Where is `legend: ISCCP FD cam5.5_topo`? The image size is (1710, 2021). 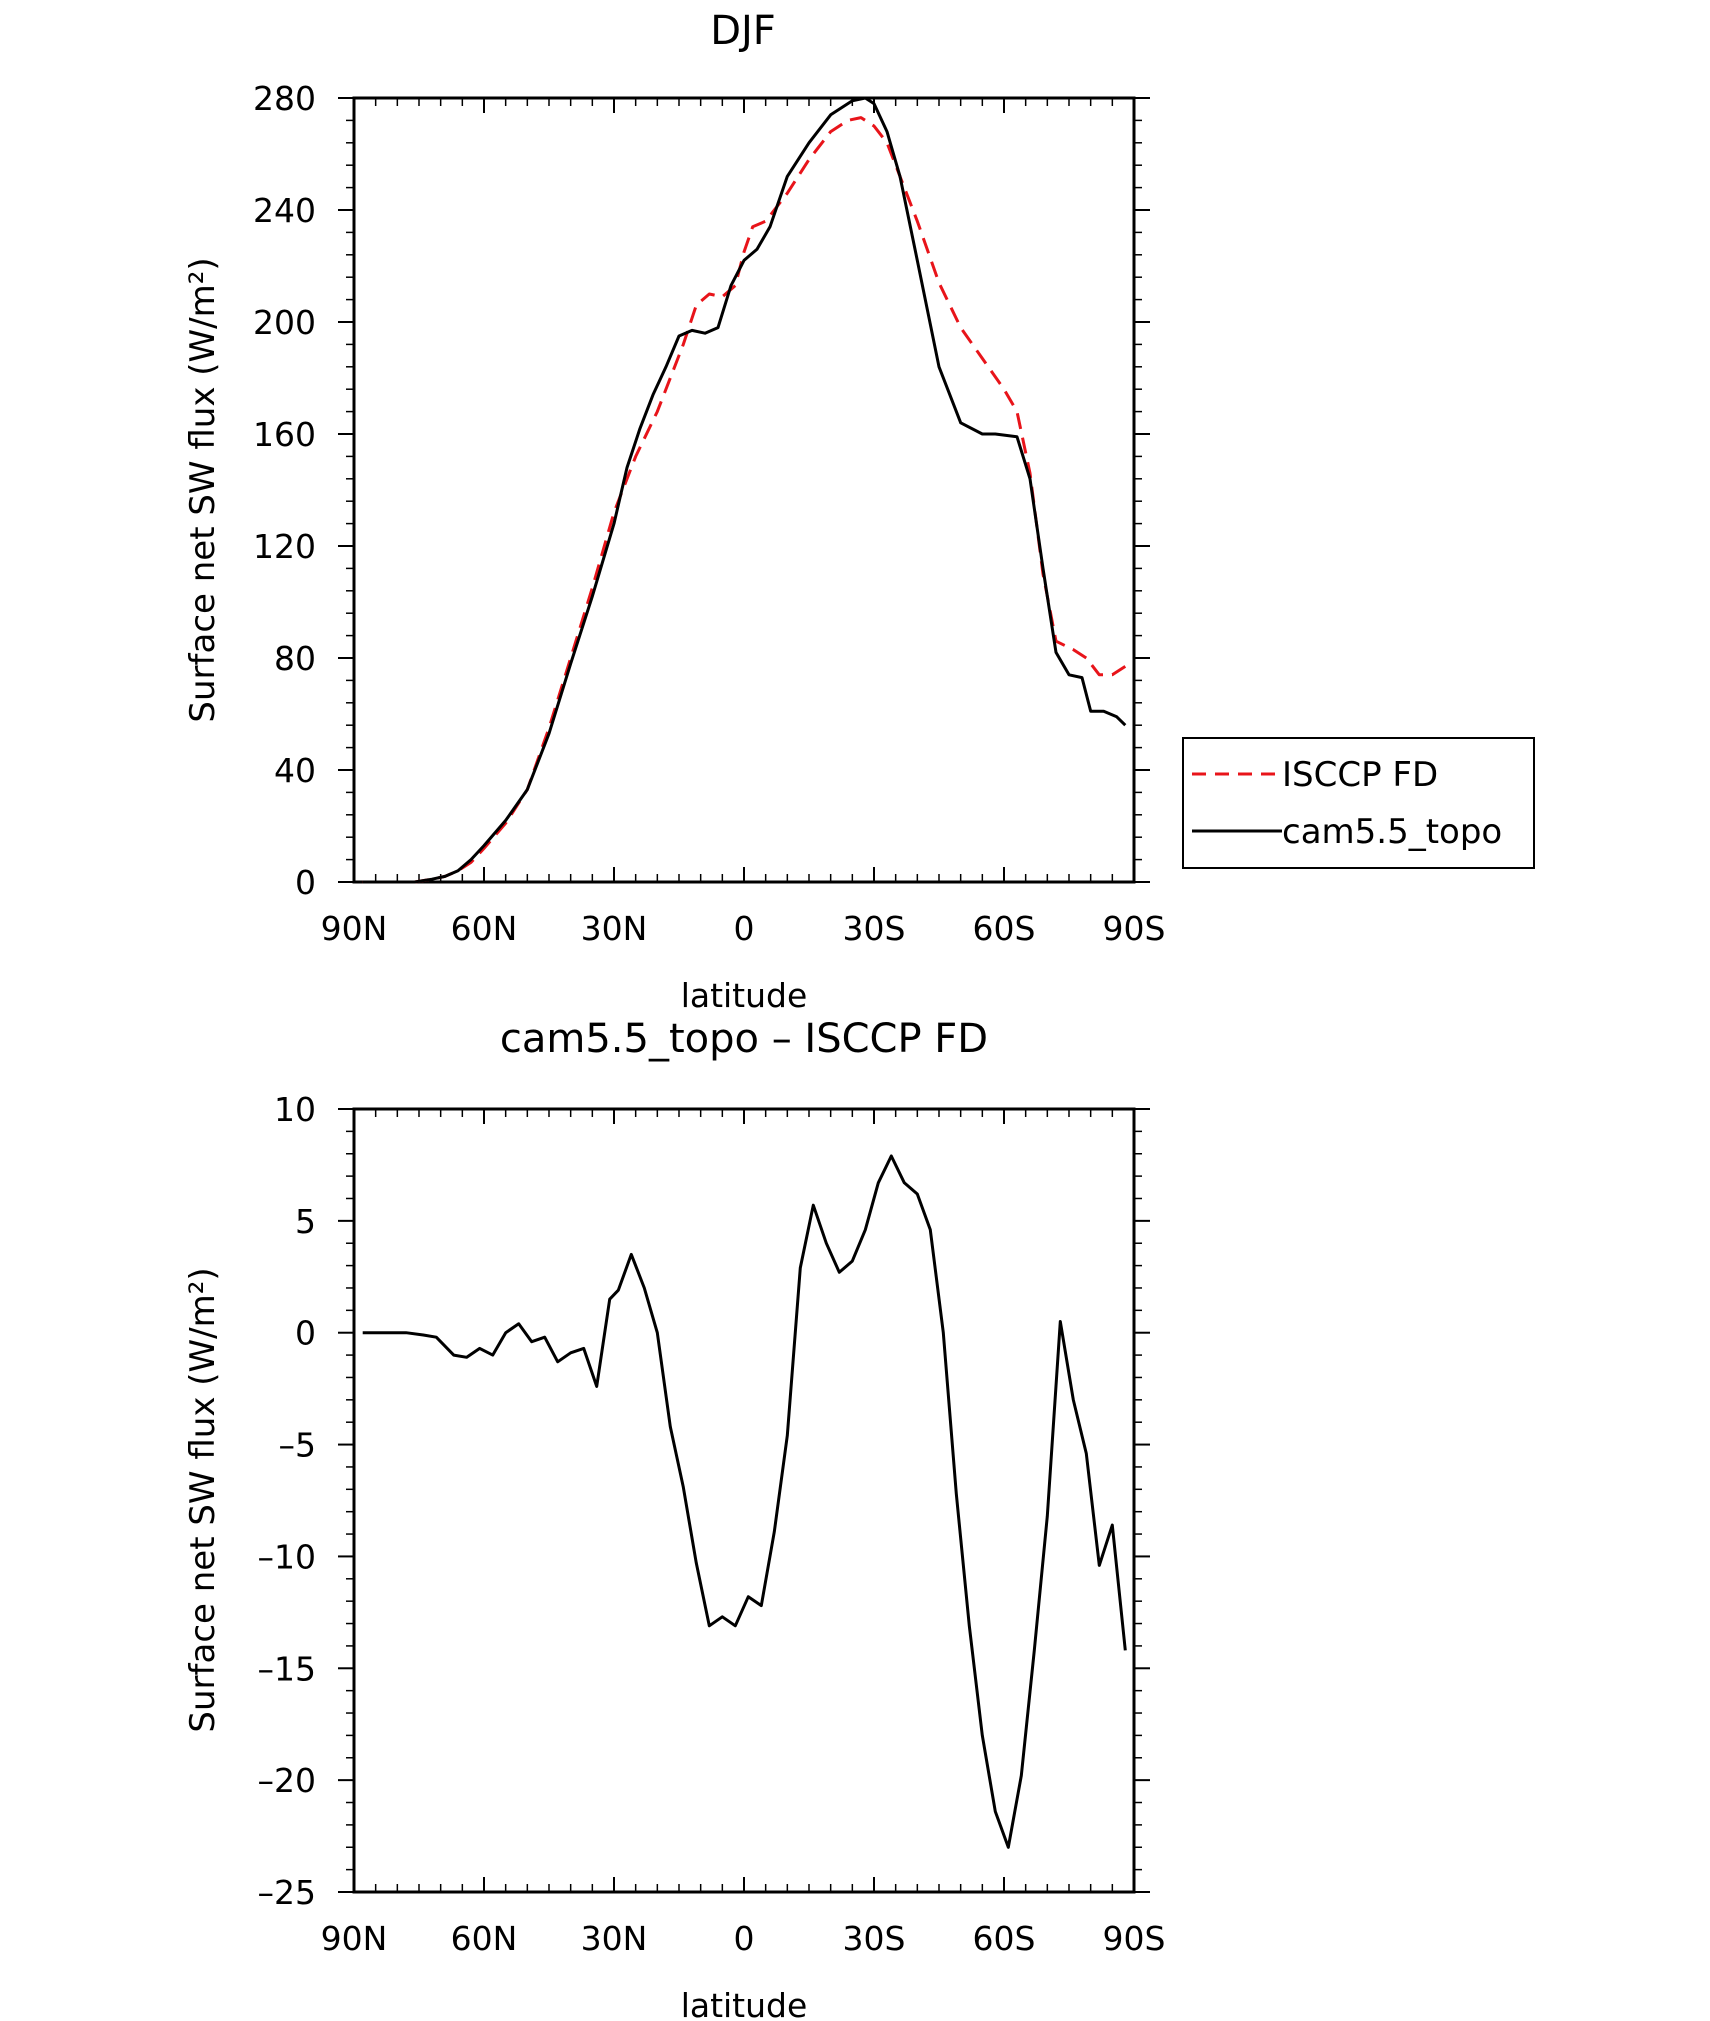
legend: ISCCP FD cam5.5_topo is located at coordinates (1358, 803).